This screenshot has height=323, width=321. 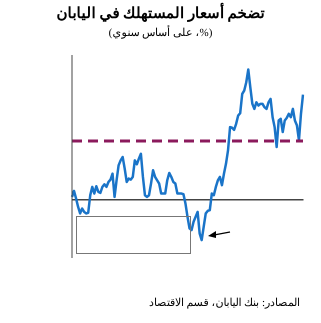 I want to click on text: المصادر: بنك اليابان، قسم الاقتصاد, so click(x=224, y=302).